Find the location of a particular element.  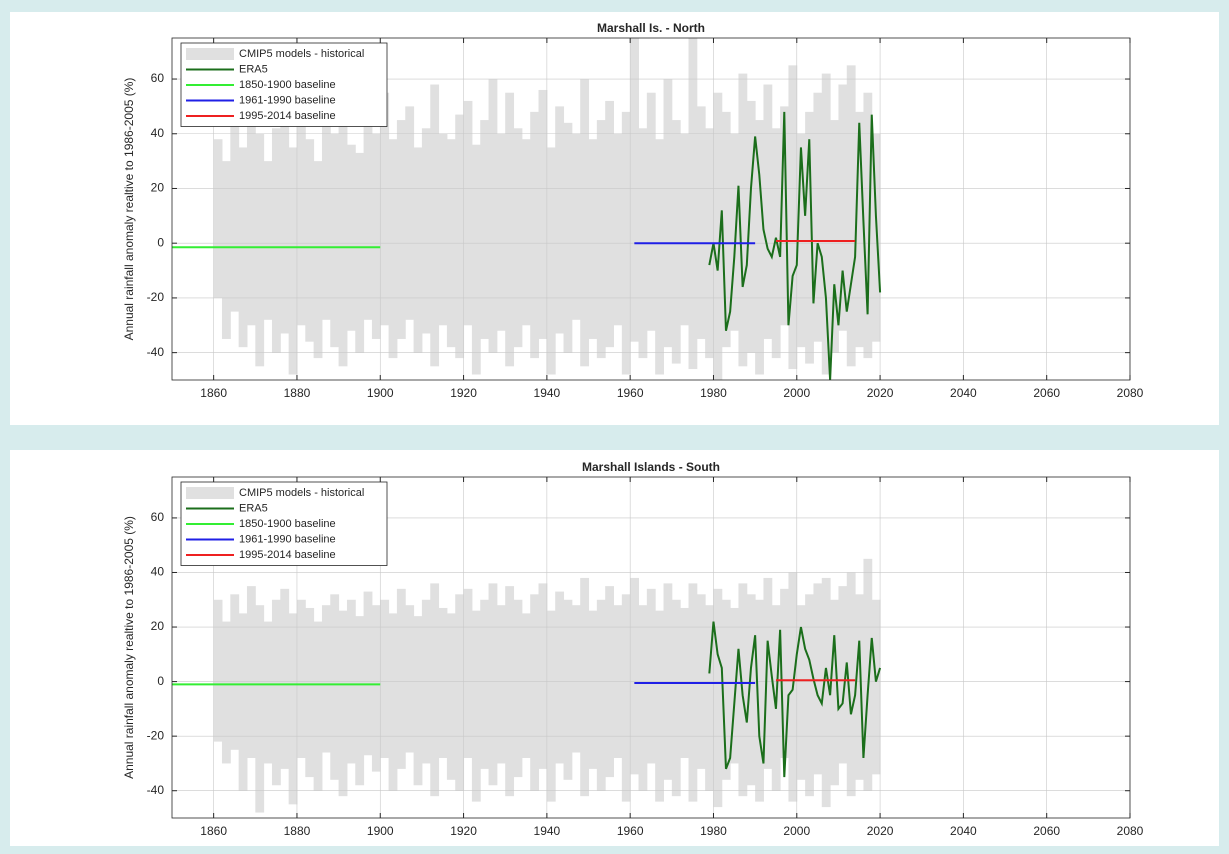

y-tick-label: 0 is located at coordinates (160, 242).